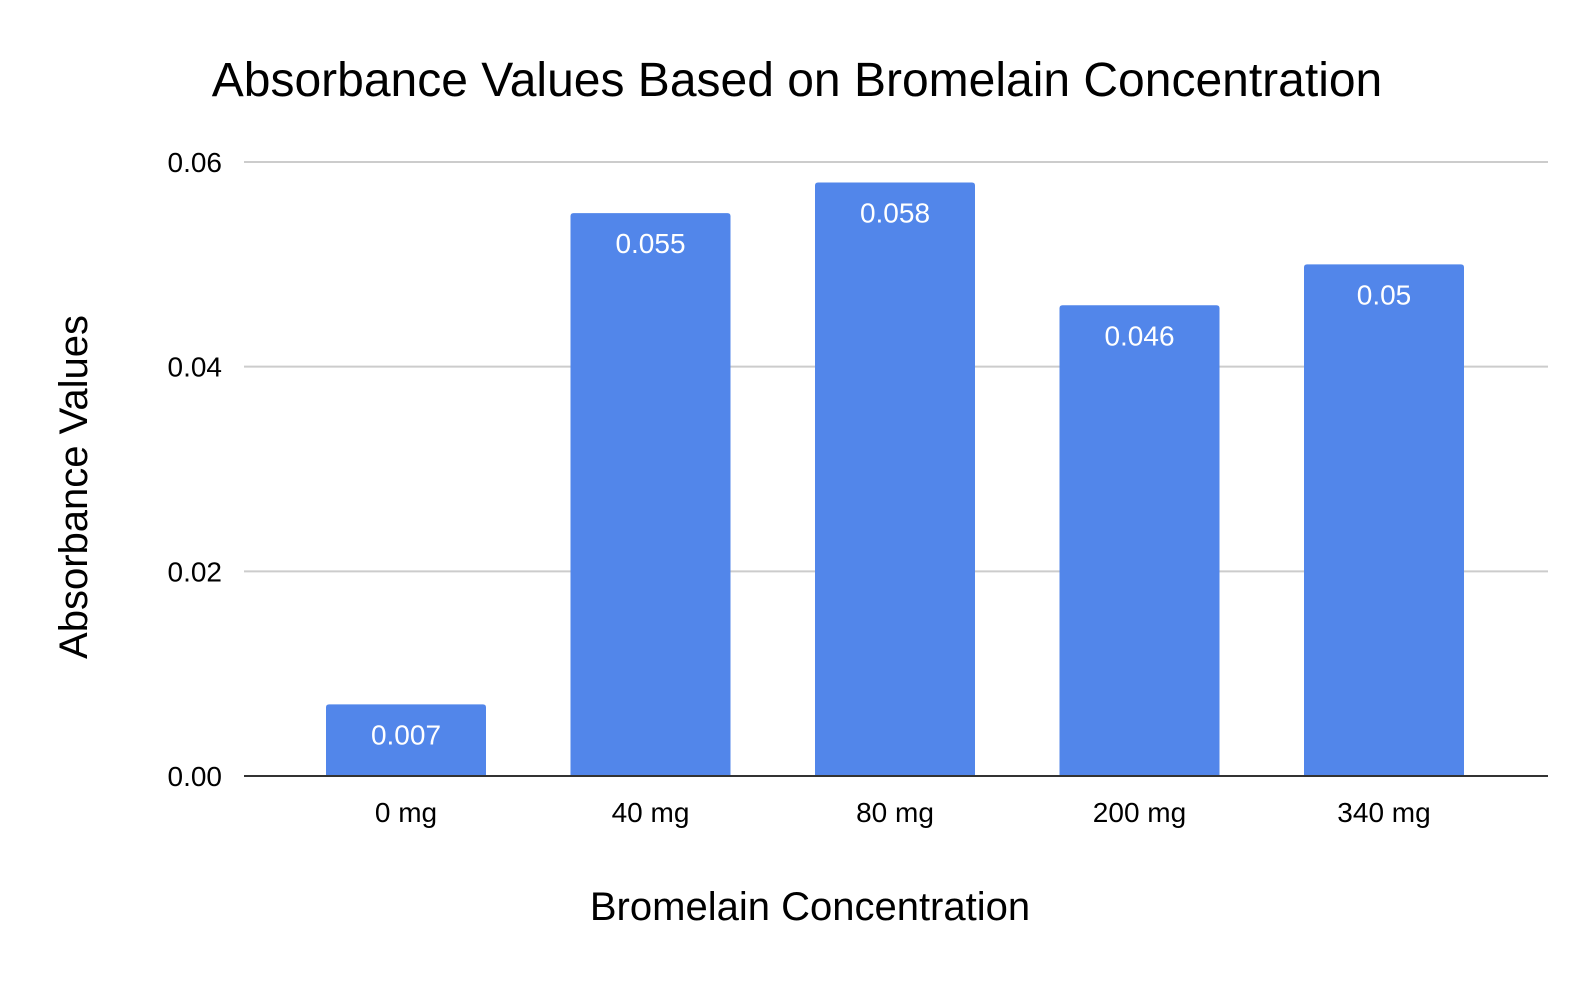  I want to click on x-tick-label: 80 mg, so click(895, 812).